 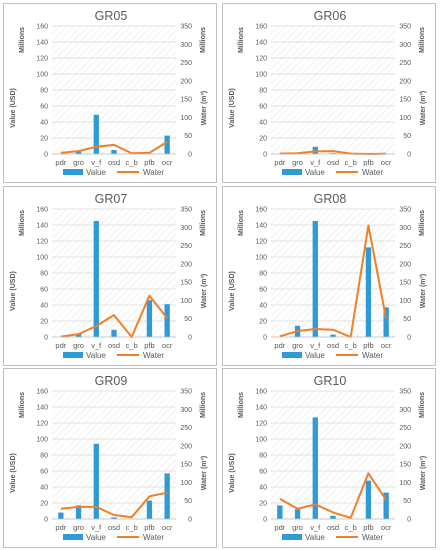 I want to click on left-tick-label: 40, so click(x=44, y=123).